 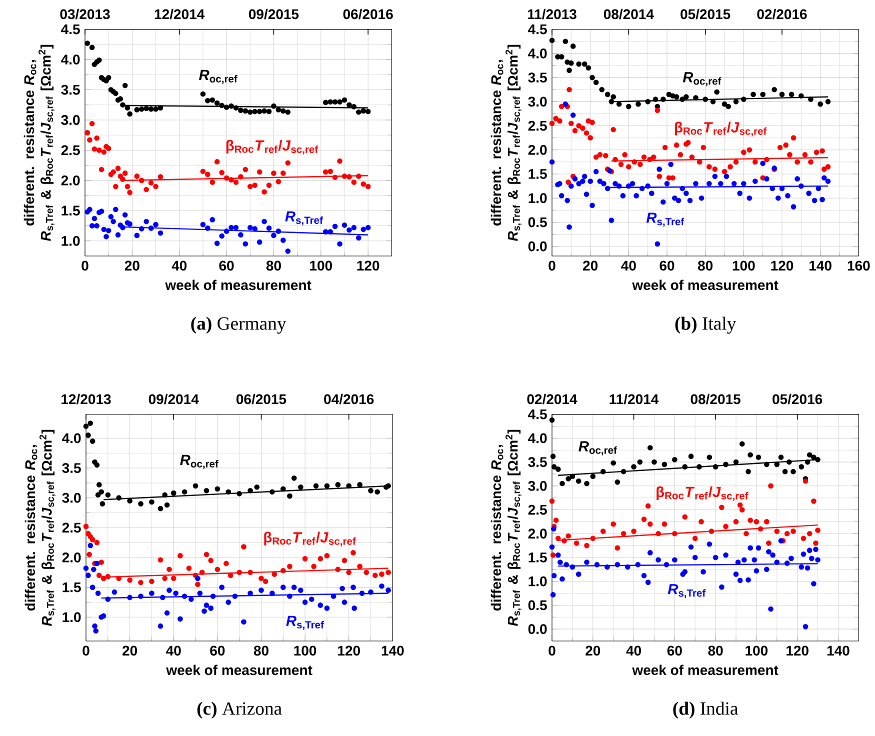 What do you see at coordinates (261, 399) in the screenshot?
I see `text: 06/2015` at bounding box center [261, 399].